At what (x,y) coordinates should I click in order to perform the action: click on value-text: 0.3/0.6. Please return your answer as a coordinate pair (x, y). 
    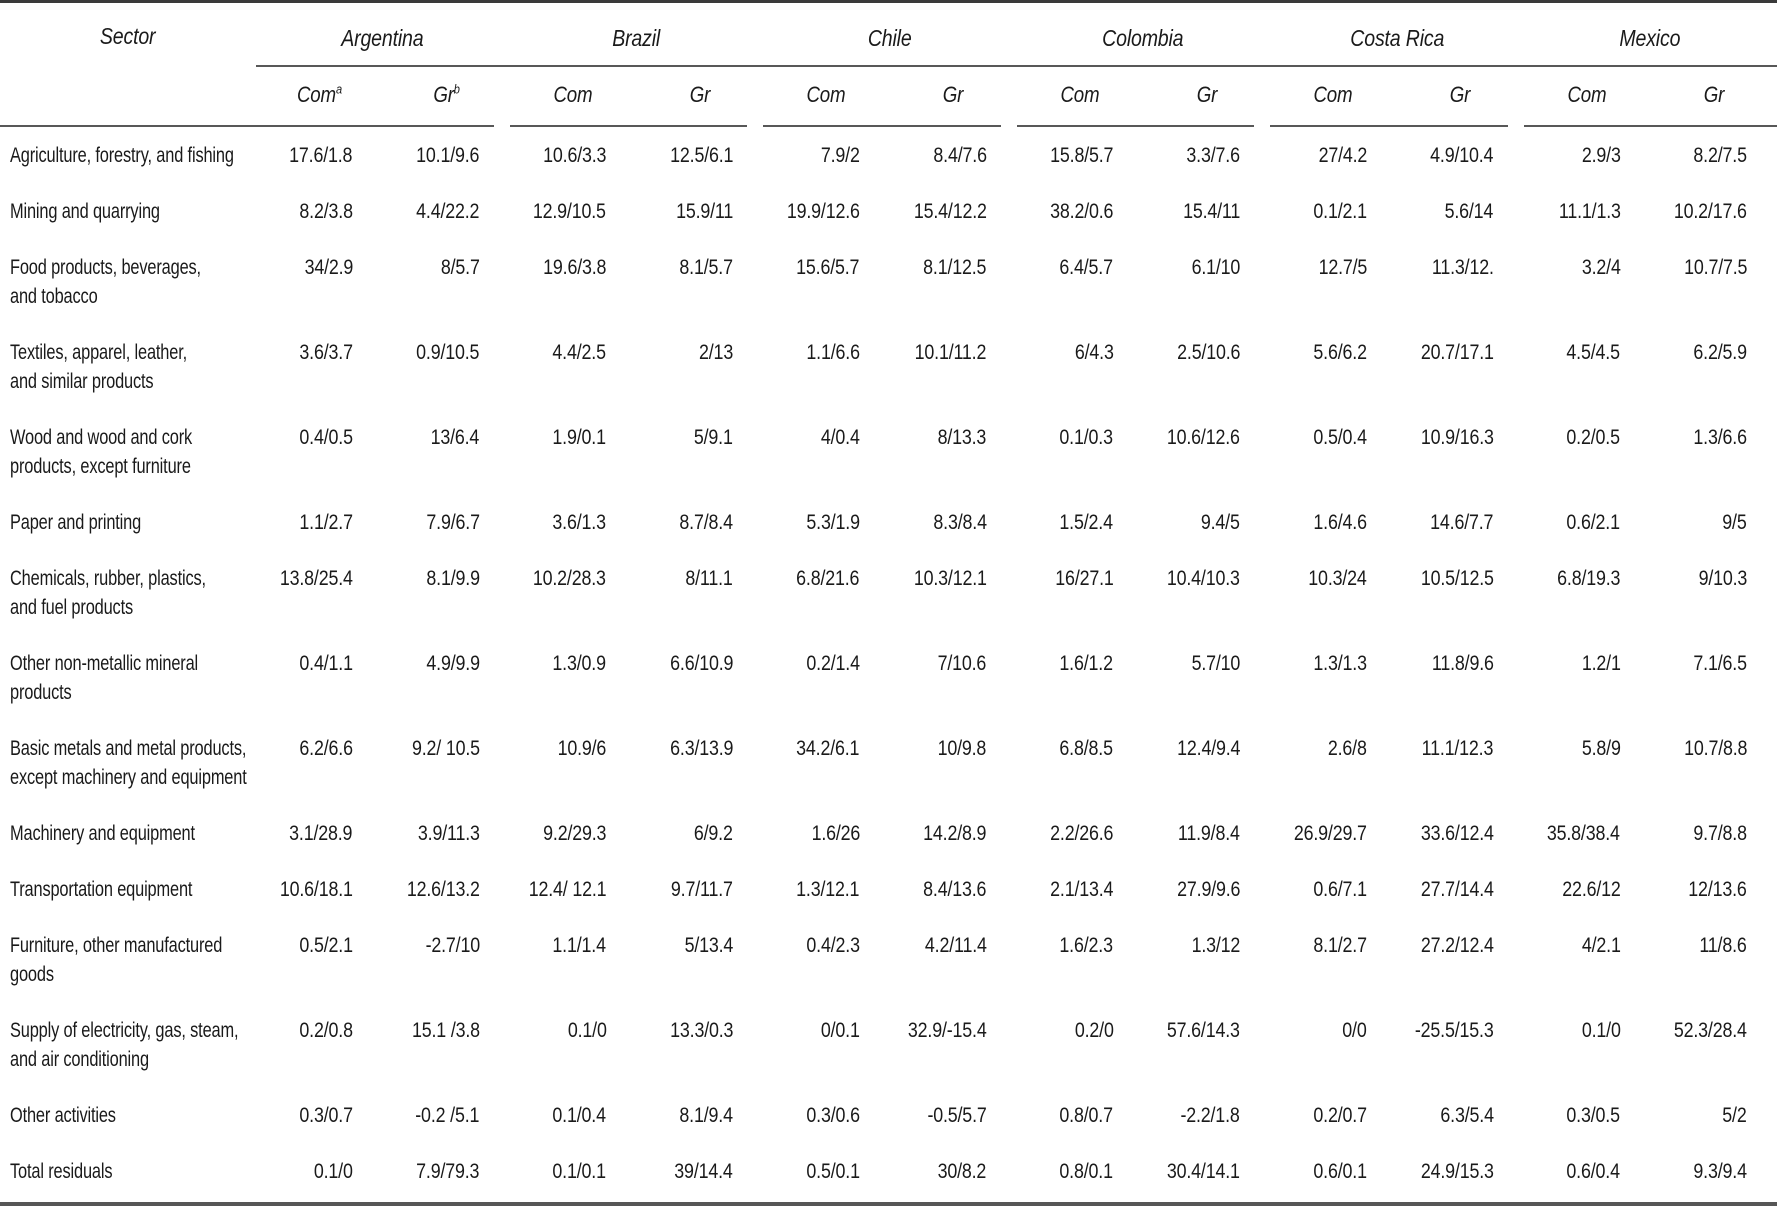
    Looking at the image, I should click on (833, 1115).